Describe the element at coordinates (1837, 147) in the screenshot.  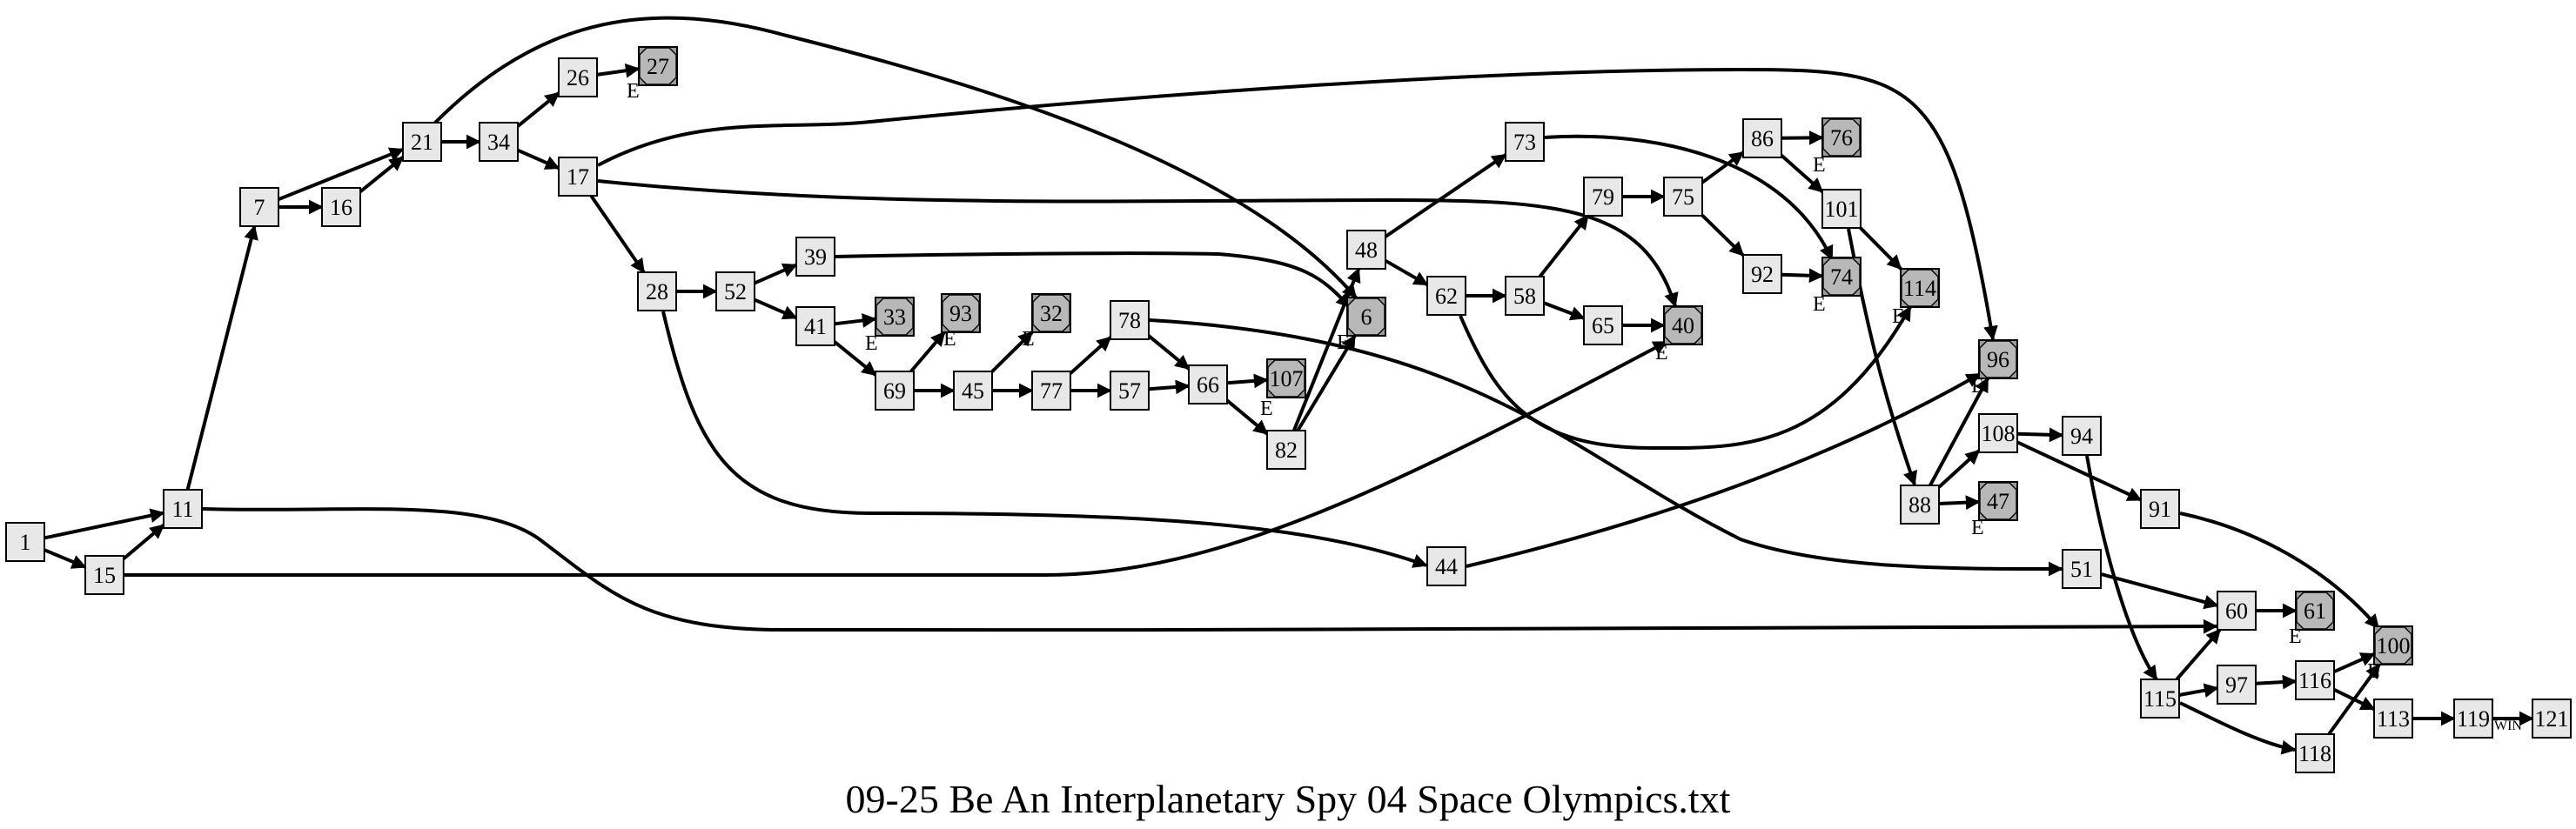
I see `end-node-76: 76E` at that location.